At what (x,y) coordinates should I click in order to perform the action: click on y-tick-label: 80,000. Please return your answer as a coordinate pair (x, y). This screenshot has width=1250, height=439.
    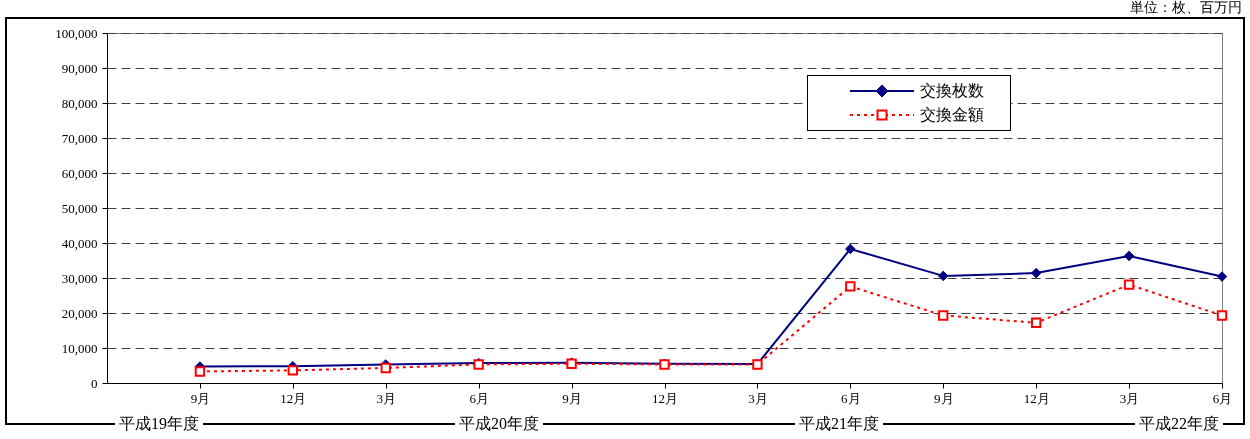
    Looking at the image, I should click on (79, 103).